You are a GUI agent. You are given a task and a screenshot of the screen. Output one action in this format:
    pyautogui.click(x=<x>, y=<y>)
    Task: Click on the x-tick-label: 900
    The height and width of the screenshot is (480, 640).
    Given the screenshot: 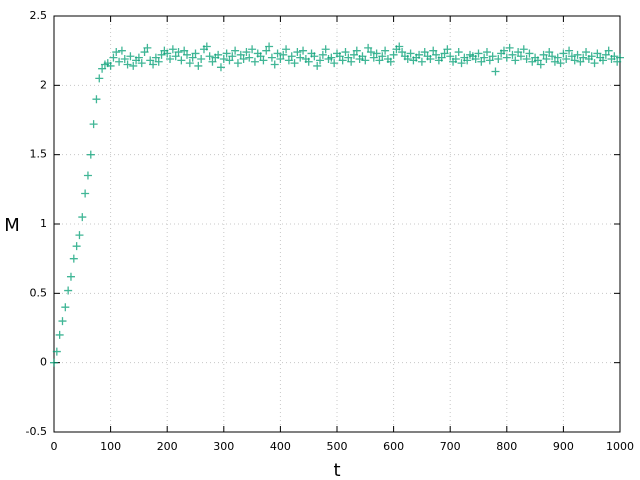 What is the action you would take?
    pyautogui.click(x=563, y=446)
    